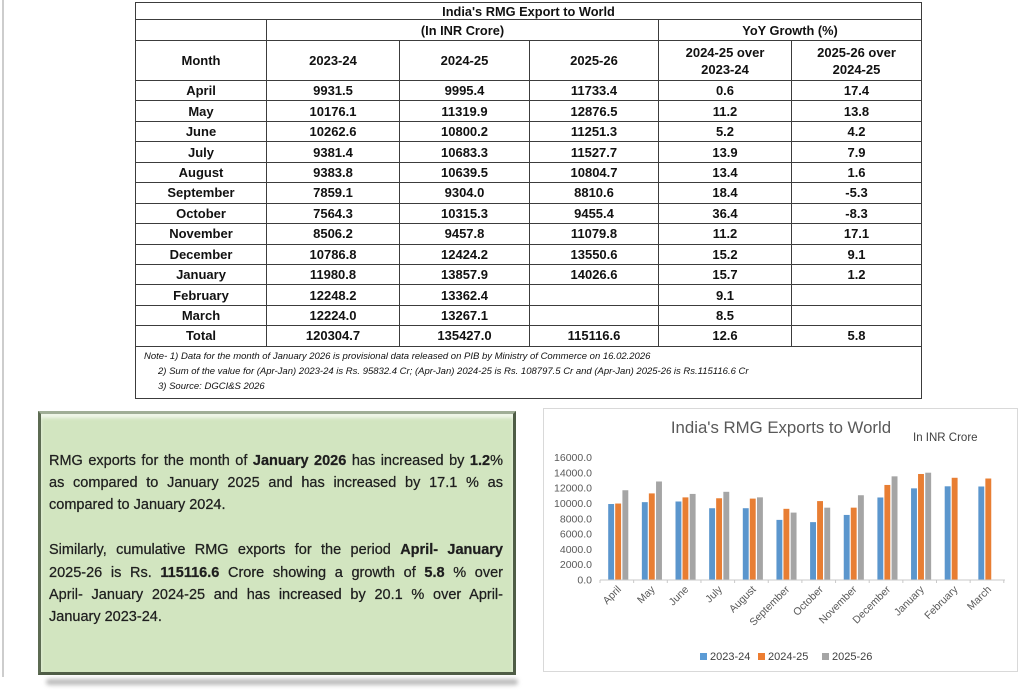 The image size is (1024, 691). I want to click on svg-text: India's RMG Exports to World, so click(781, 427).